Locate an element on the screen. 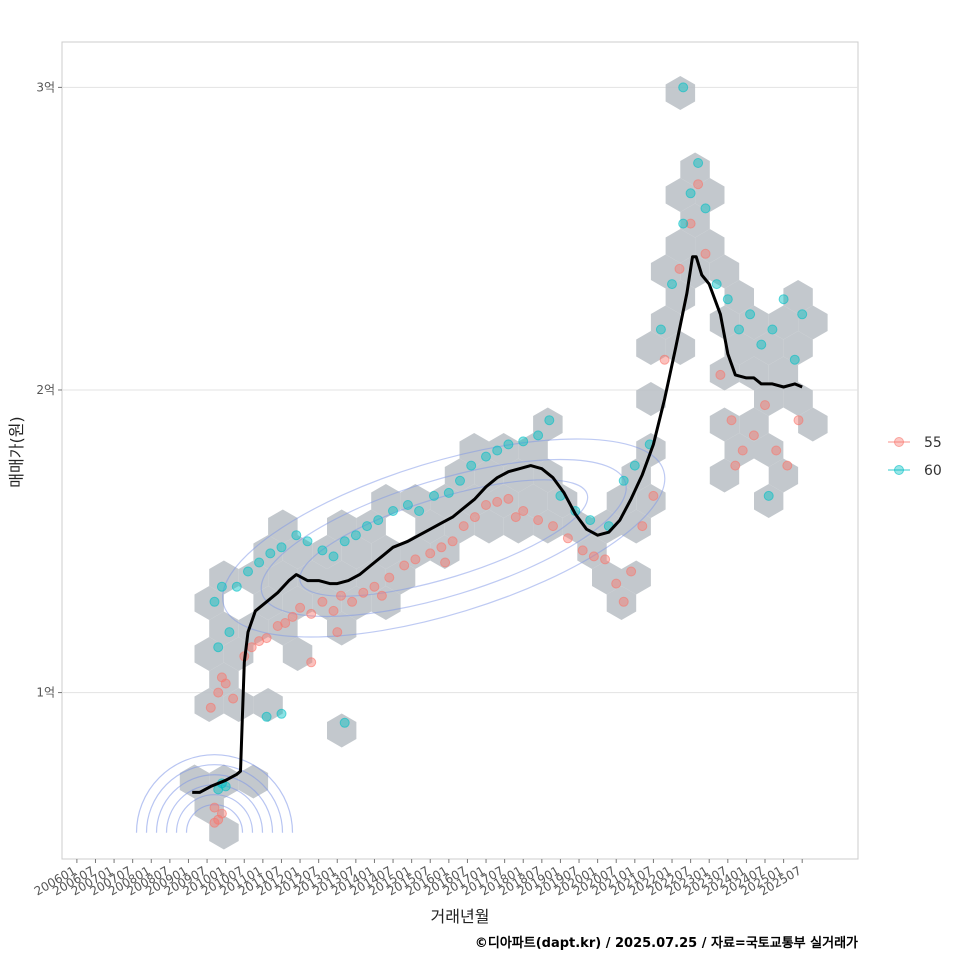 This screenshot has width=960, height=960. y-axis-title: 매매가(원) is located at coordinates (16, 451).